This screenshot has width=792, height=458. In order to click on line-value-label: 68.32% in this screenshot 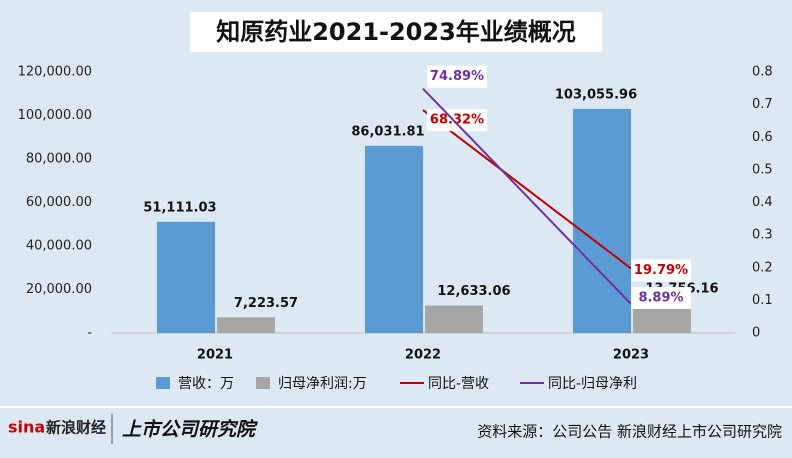, I will do `click(457, 120)`.